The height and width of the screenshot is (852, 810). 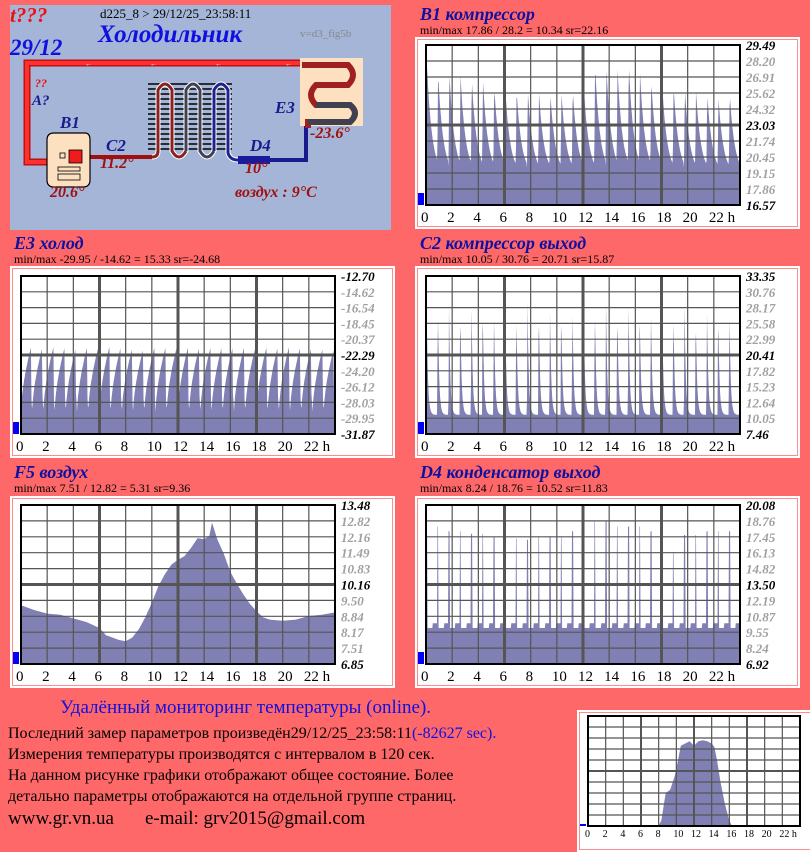 What do you see at coordinates (330, 133) in the screenshot?
I see `e3-value: -23.6°` at bounding box center [330, 133].